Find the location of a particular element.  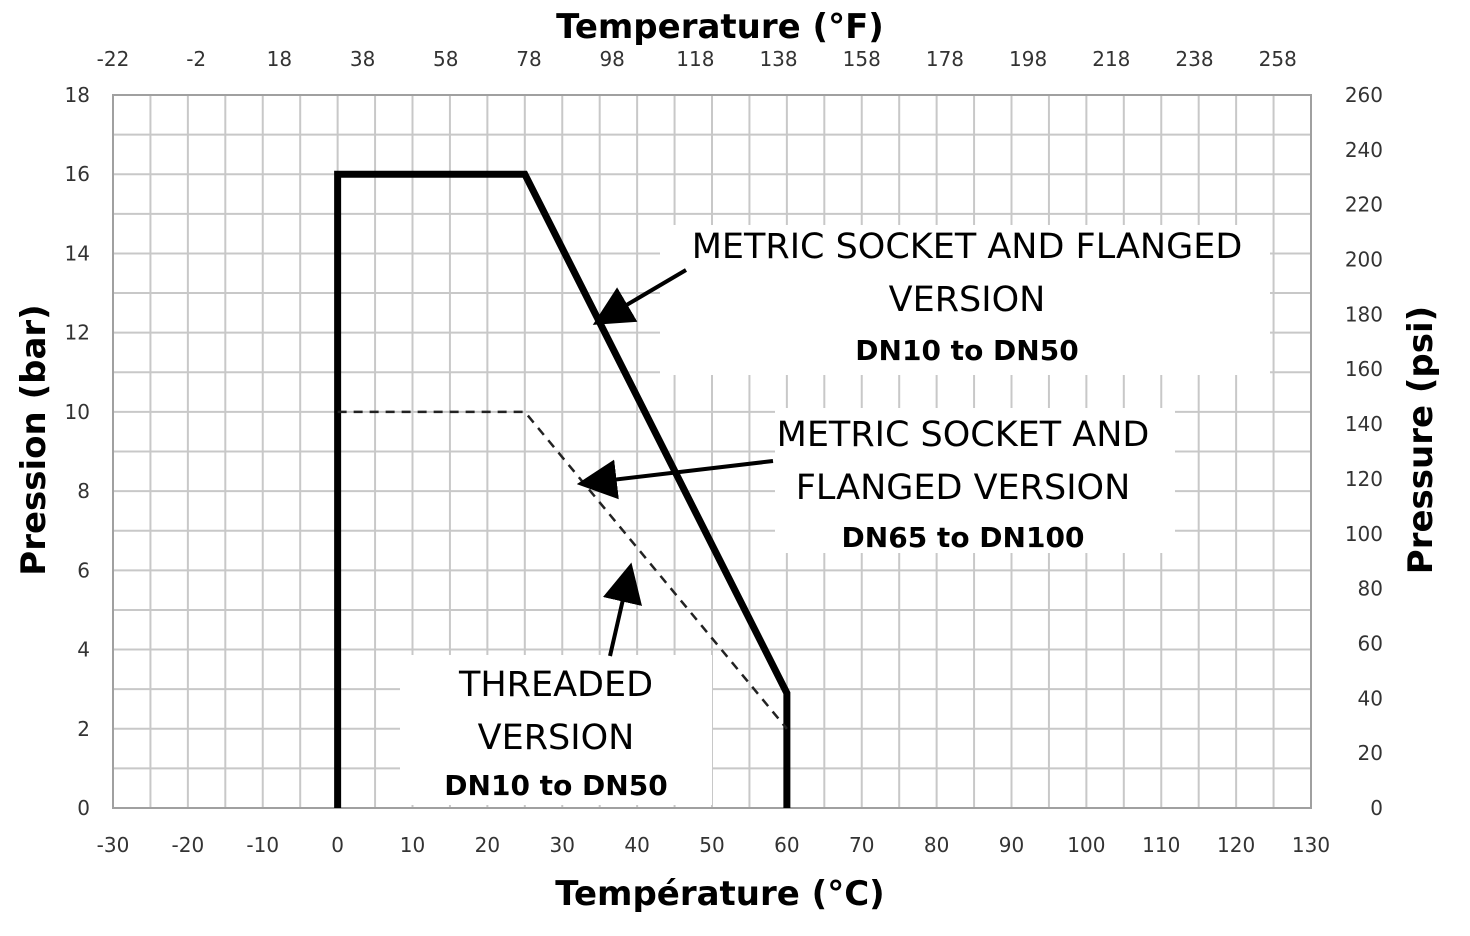

x-tick-label: 70 is located at coordinates (861, 845).